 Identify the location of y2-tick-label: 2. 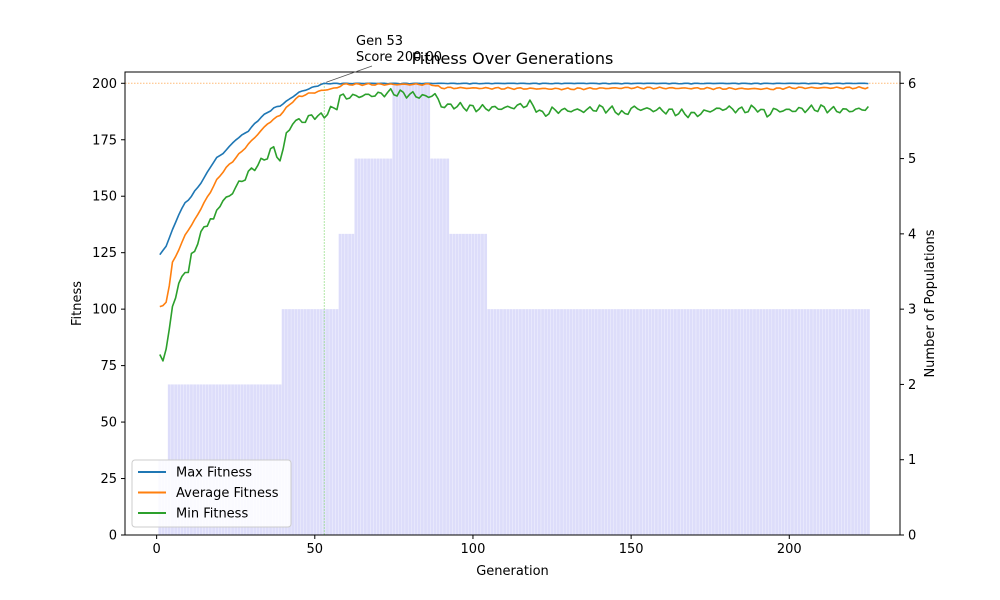
(912, 385).